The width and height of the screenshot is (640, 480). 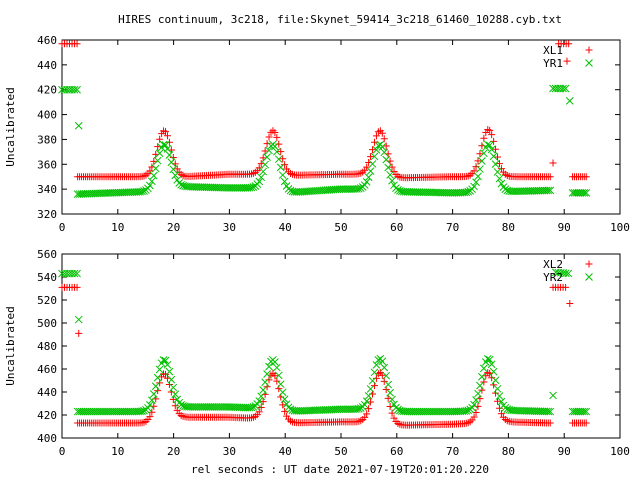 What do you see at coordinates (452, 227) in the screenshot?
I see `x-tick-label: 70` at bounding box center [452, 227].